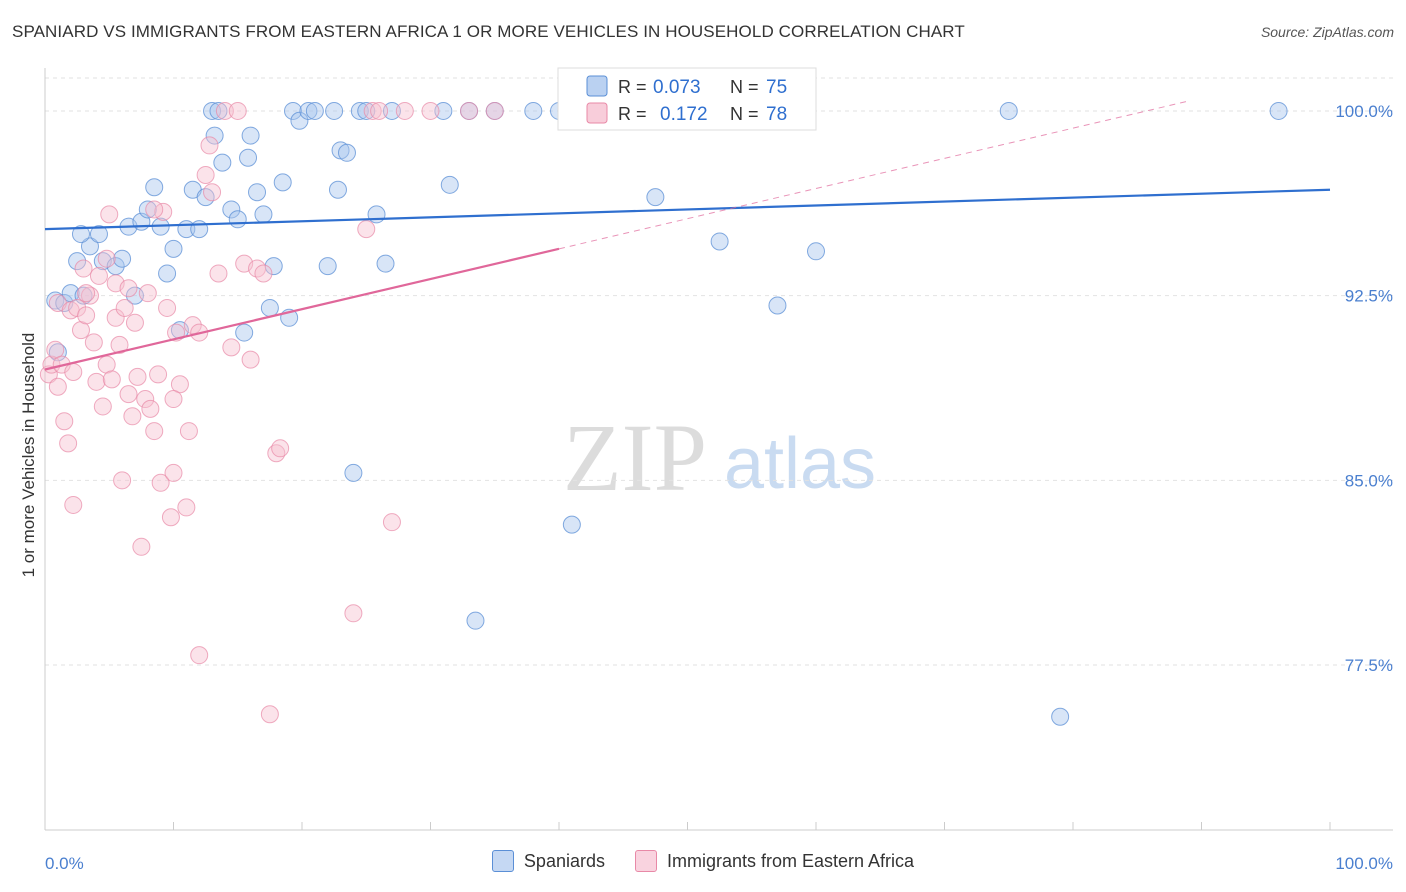  Describe the element at coordinates (776, 114) in the screenshot. I see `legend-n-value-2: 78` at that location.